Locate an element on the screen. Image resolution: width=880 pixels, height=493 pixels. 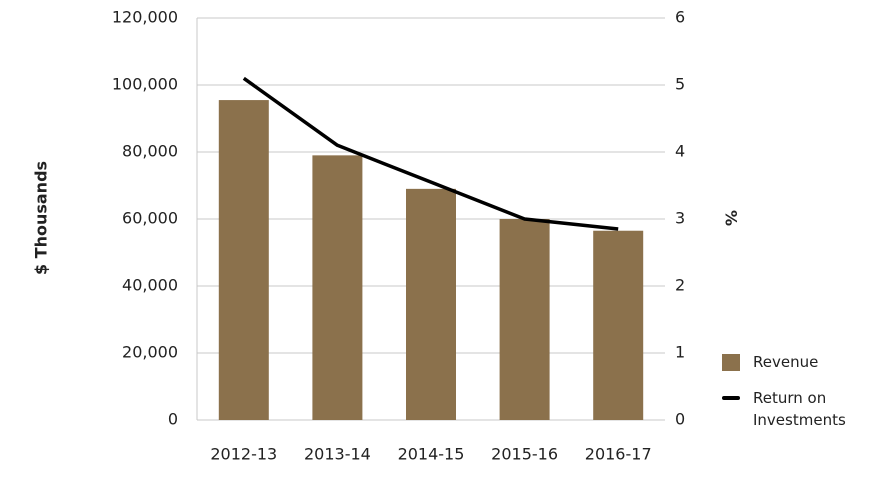
x-tick-label: 2015-16 is located at coordinates (524, 454).